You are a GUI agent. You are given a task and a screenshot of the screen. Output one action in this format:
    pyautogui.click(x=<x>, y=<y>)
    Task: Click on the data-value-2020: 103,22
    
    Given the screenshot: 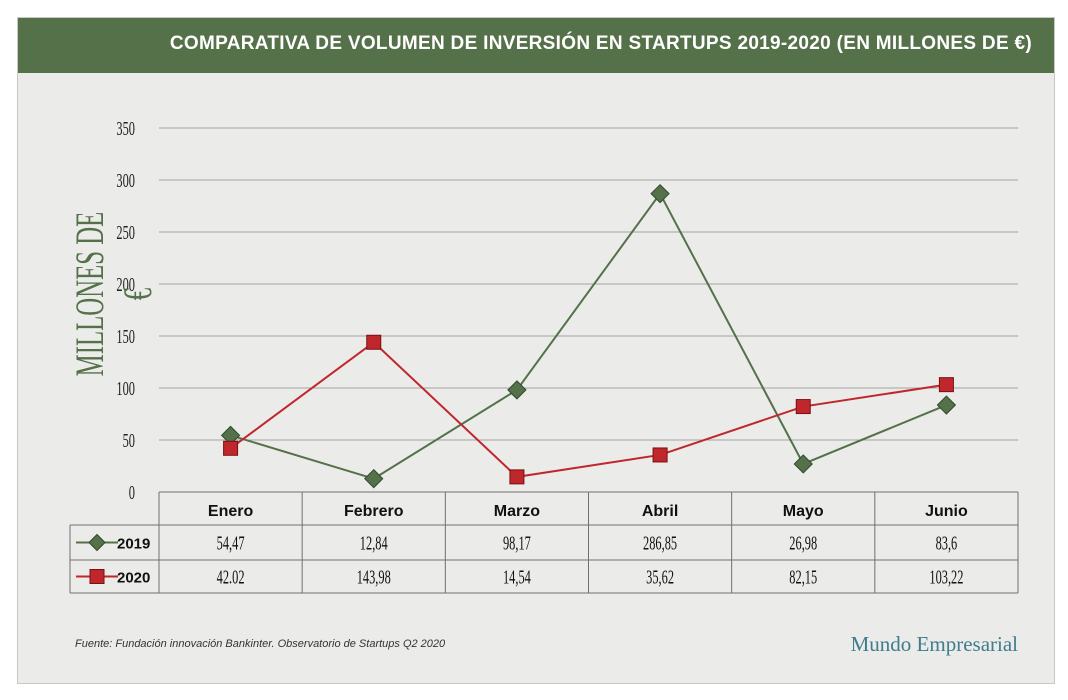 What is the action you would take?
    pyautogui.click(x=946, y=576)
    